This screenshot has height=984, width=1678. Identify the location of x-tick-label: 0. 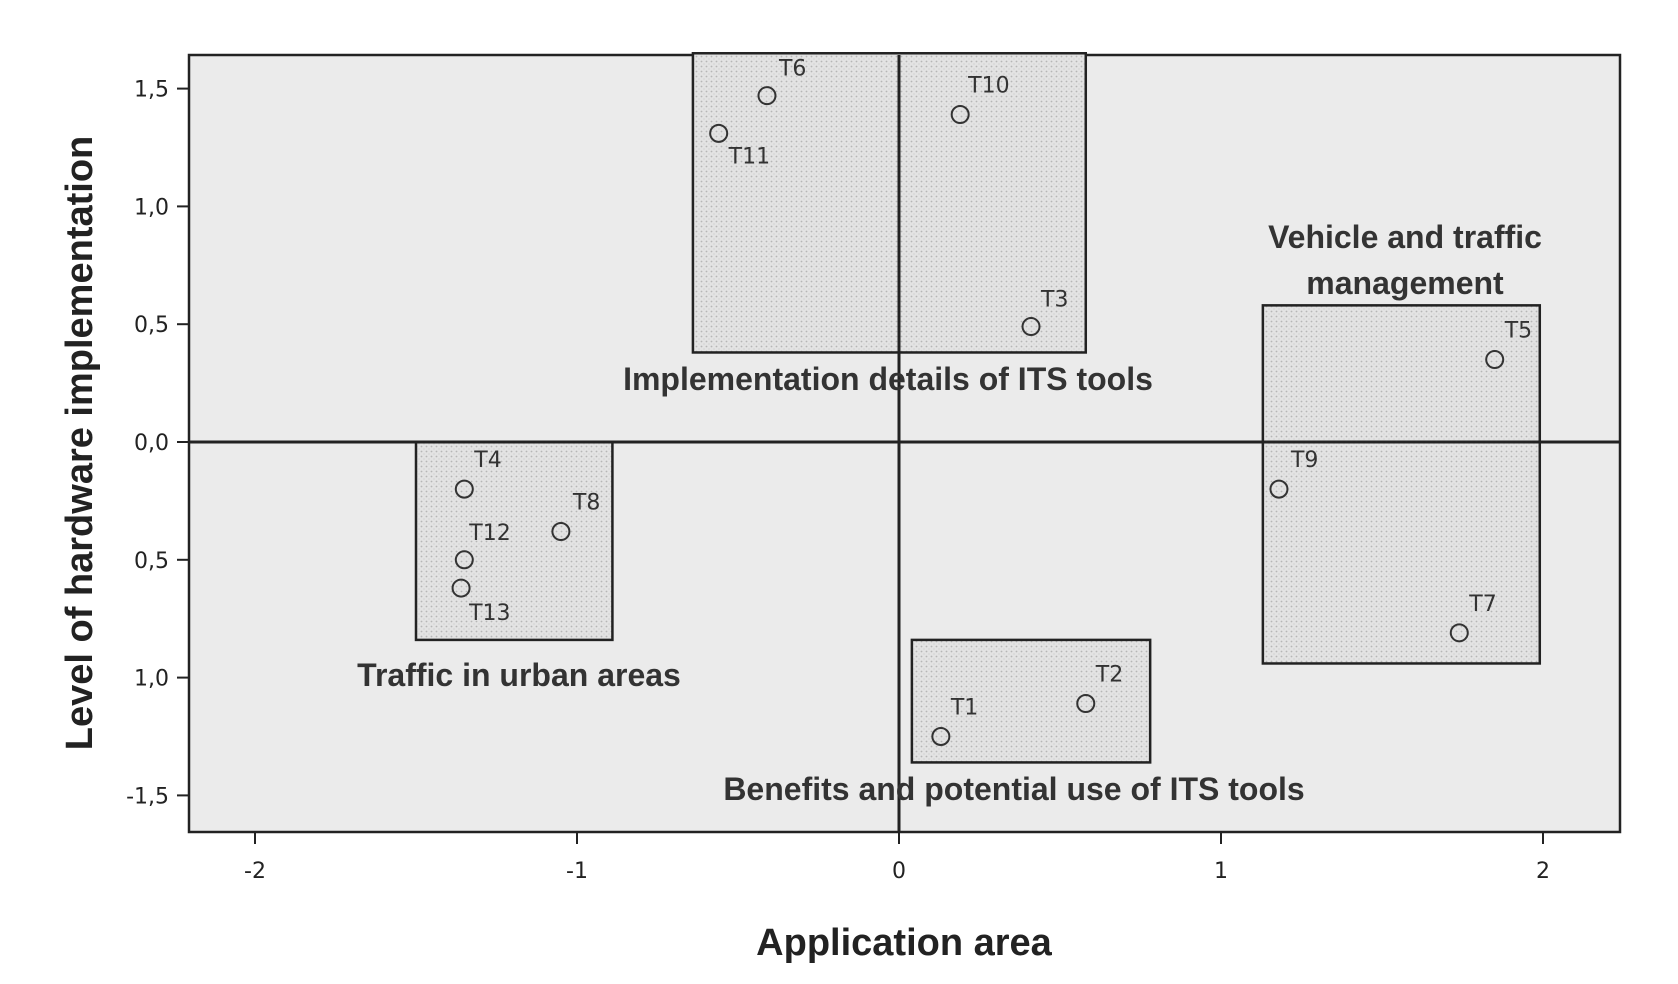
(899, 871).